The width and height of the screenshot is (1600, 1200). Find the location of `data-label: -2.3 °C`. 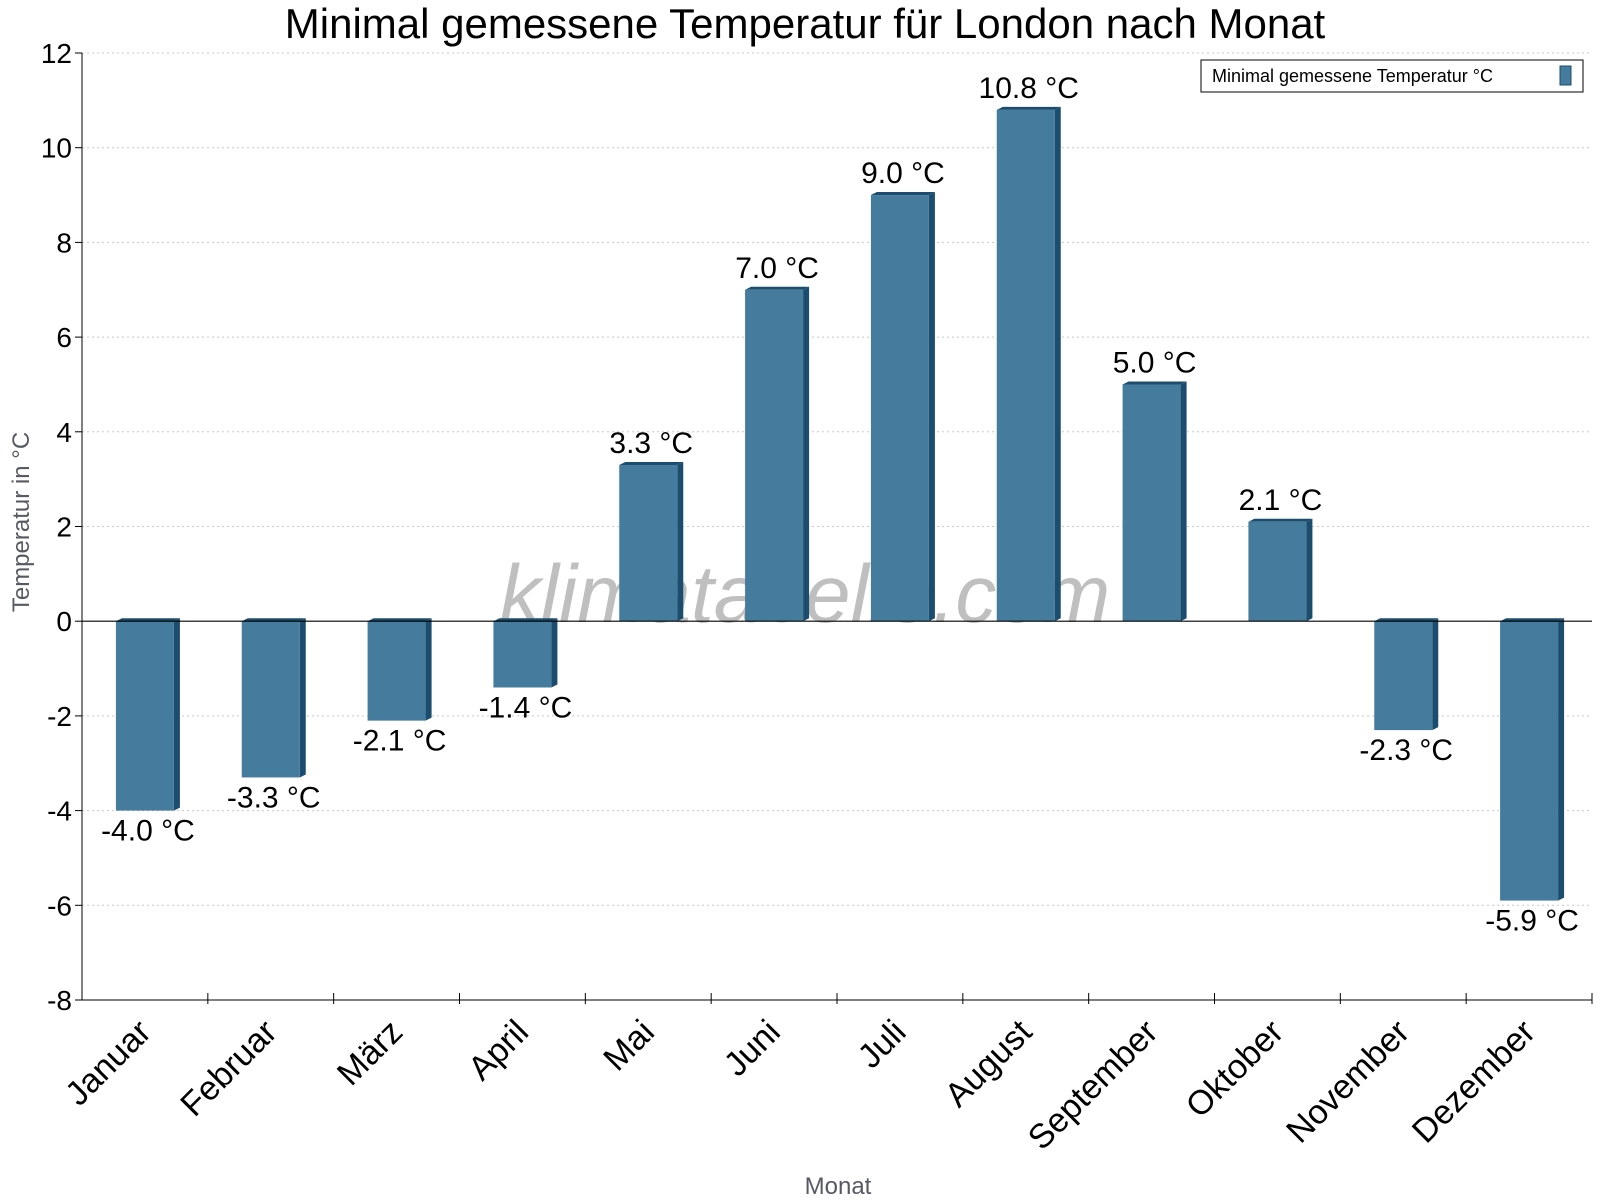

data-label: -2.3 °C is located at coordinates (1406, 750).